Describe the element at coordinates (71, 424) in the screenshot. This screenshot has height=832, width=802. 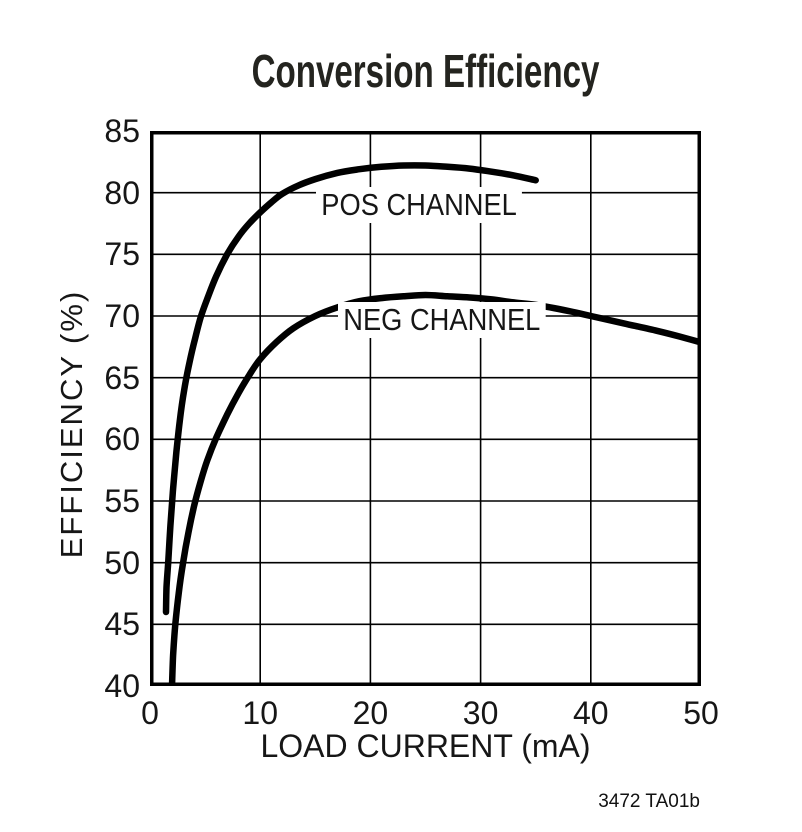
I see `y-axis-label: EFFICIENCY (%)` at that location.